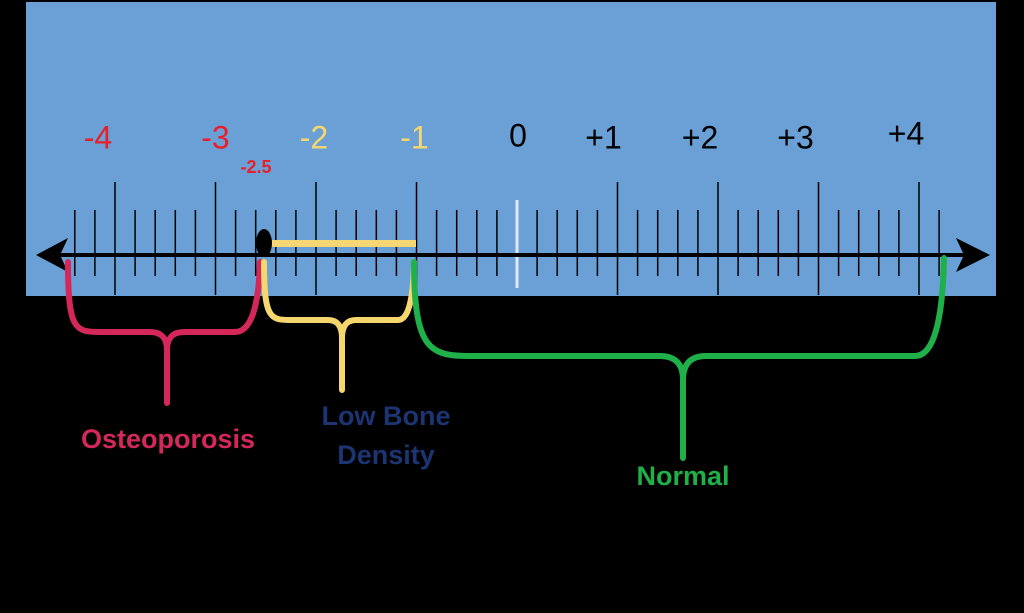 This screenshot has width=1024, height=613. Describe the element at coordinates (518, 135) in the screenshot. I see `scale-label: 0` at that location.